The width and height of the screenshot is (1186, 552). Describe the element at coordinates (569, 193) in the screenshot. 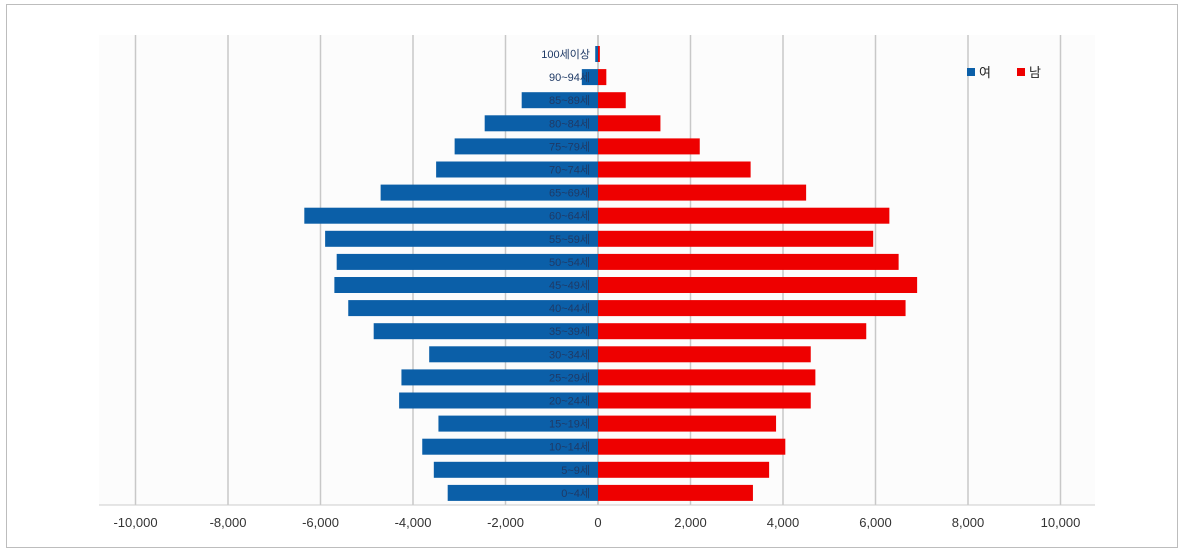

I see `category-label: 65~69세` at that location.